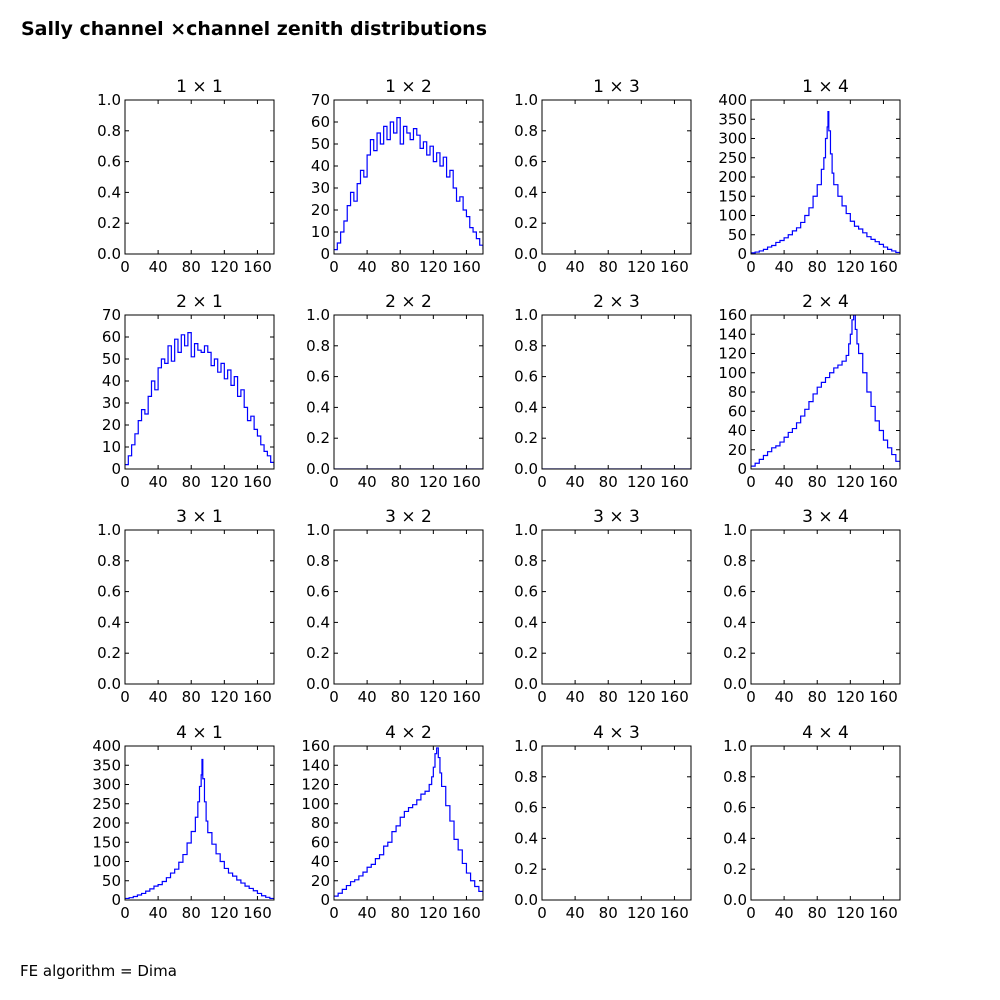 This screenshot has width=1000, height=1000. I want to click on subplot: 4 × 3 0 40 80 120 160 0.0 0.2 0.4 0.6 0.8 1.0, so click(603, 822).